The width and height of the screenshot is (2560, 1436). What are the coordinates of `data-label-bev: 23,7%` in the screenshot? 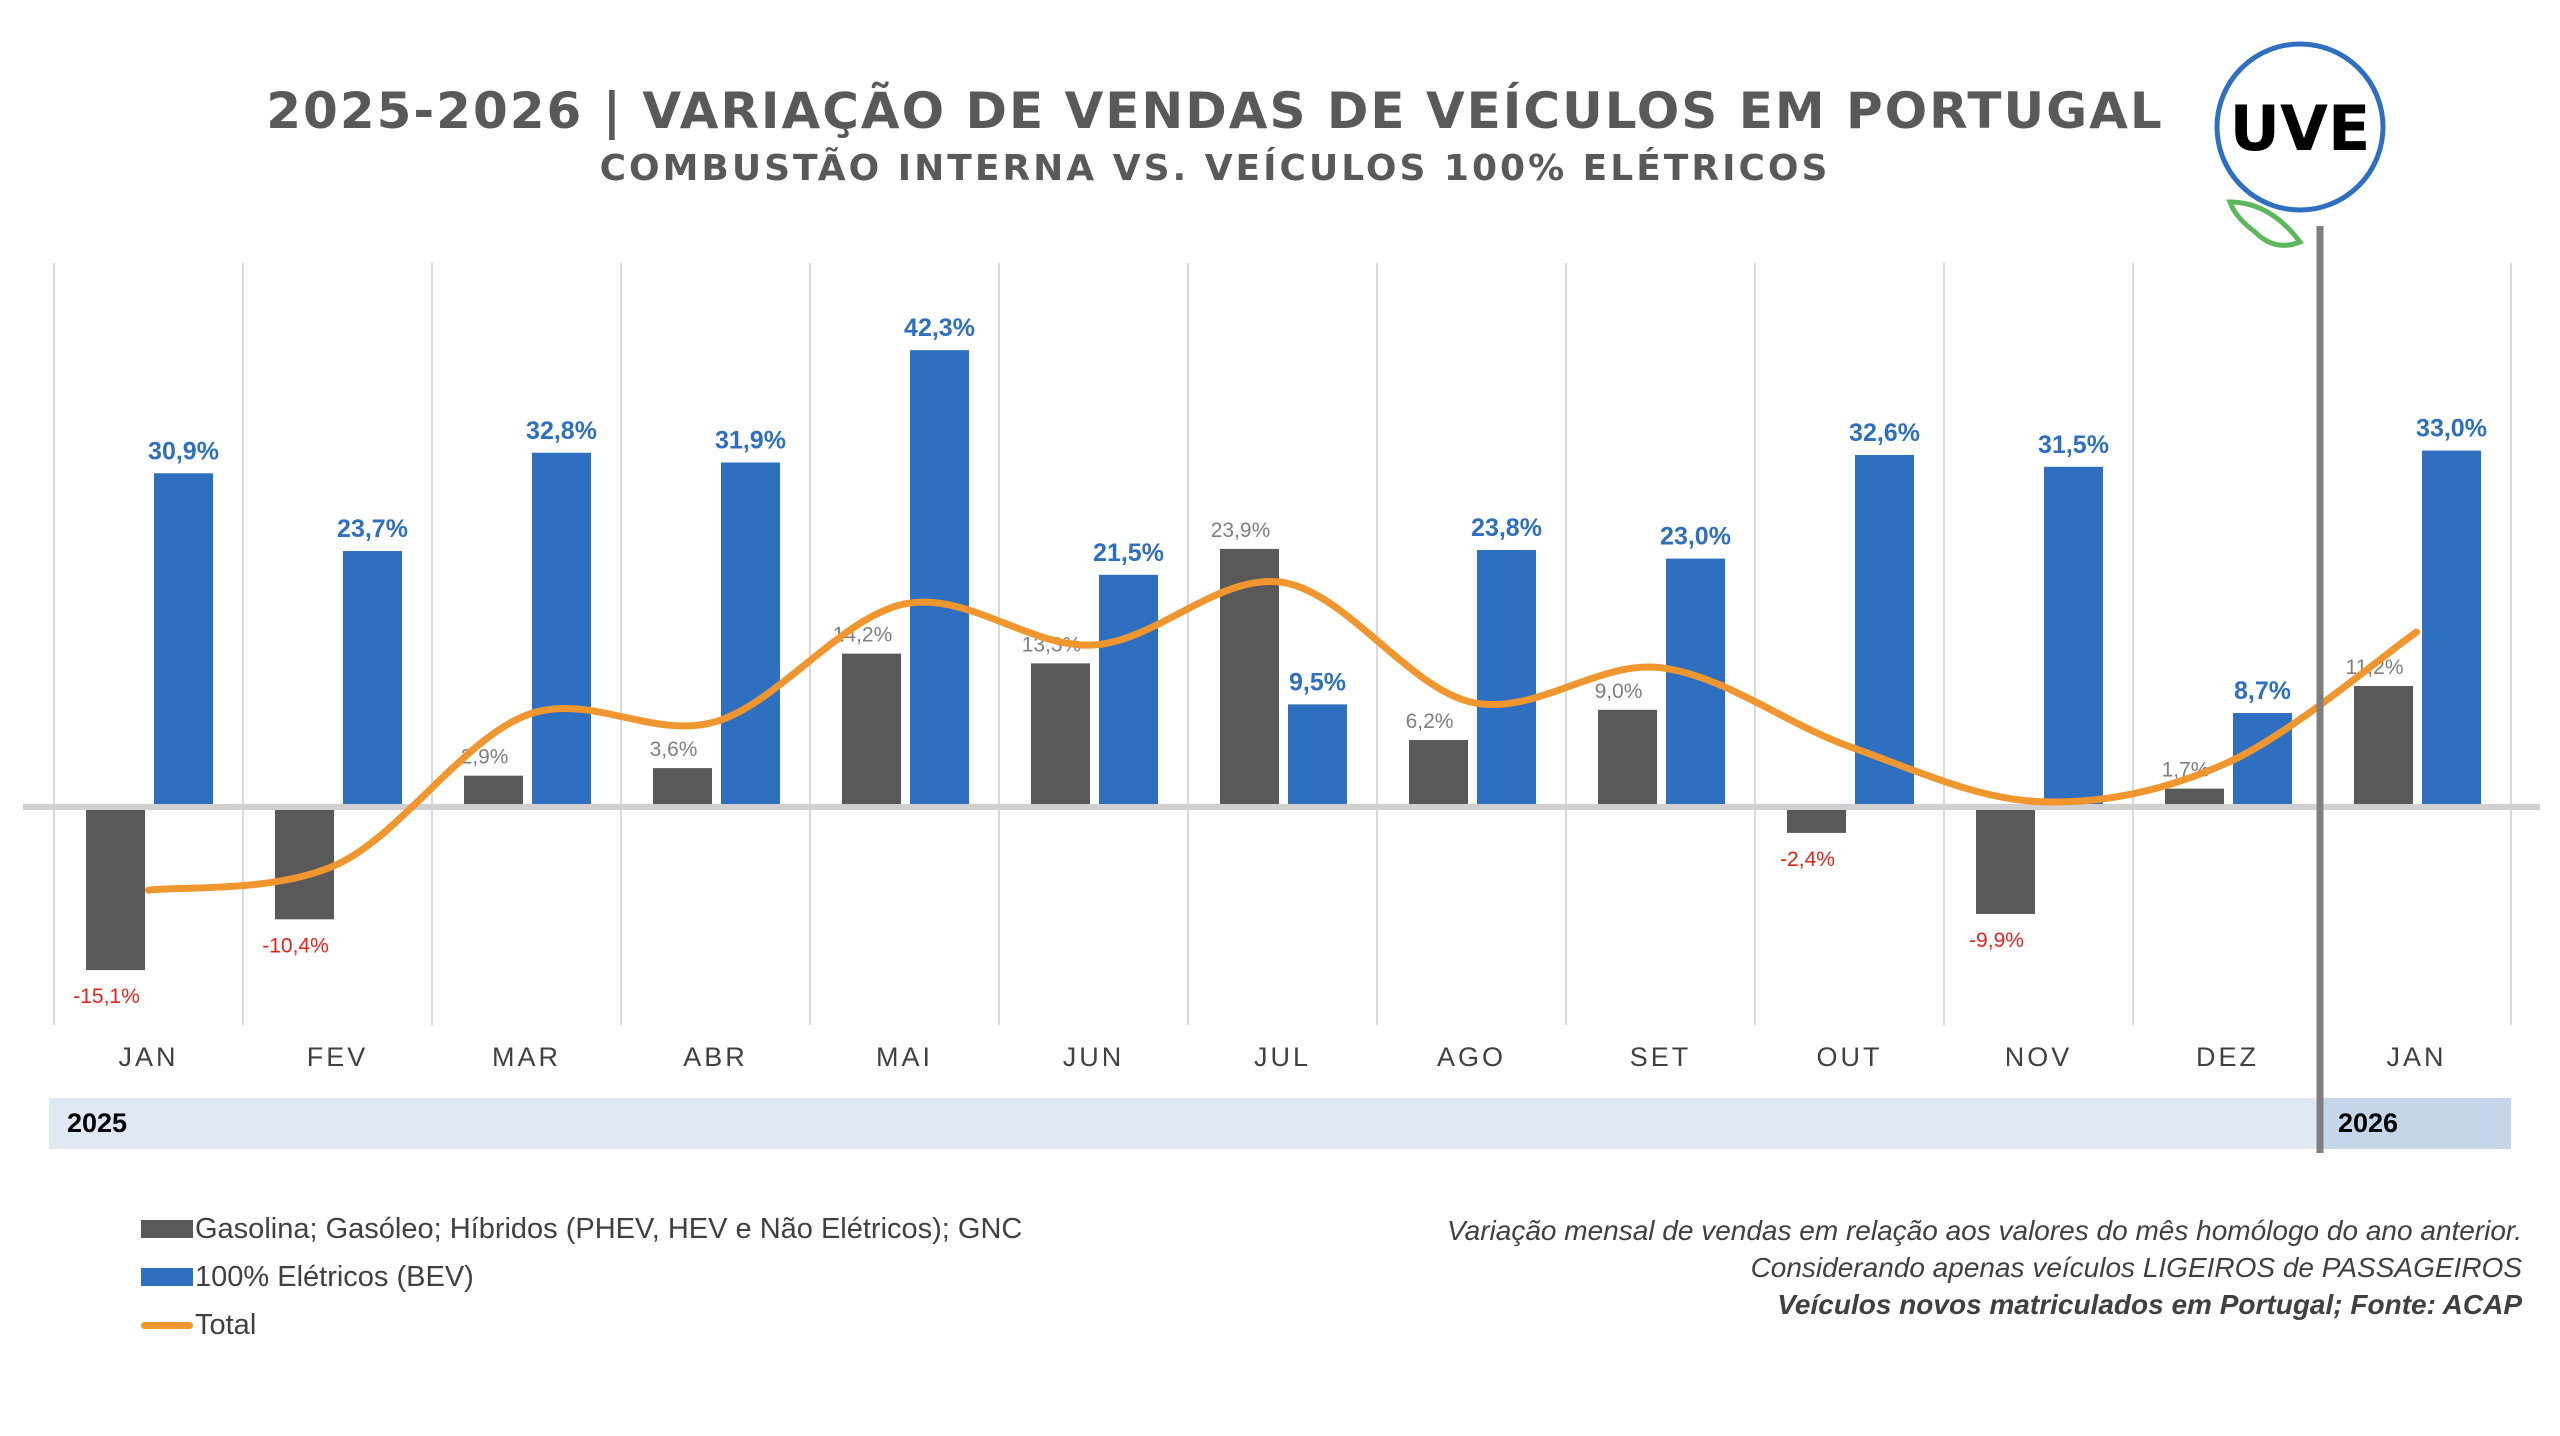 It's located at (372, 529).